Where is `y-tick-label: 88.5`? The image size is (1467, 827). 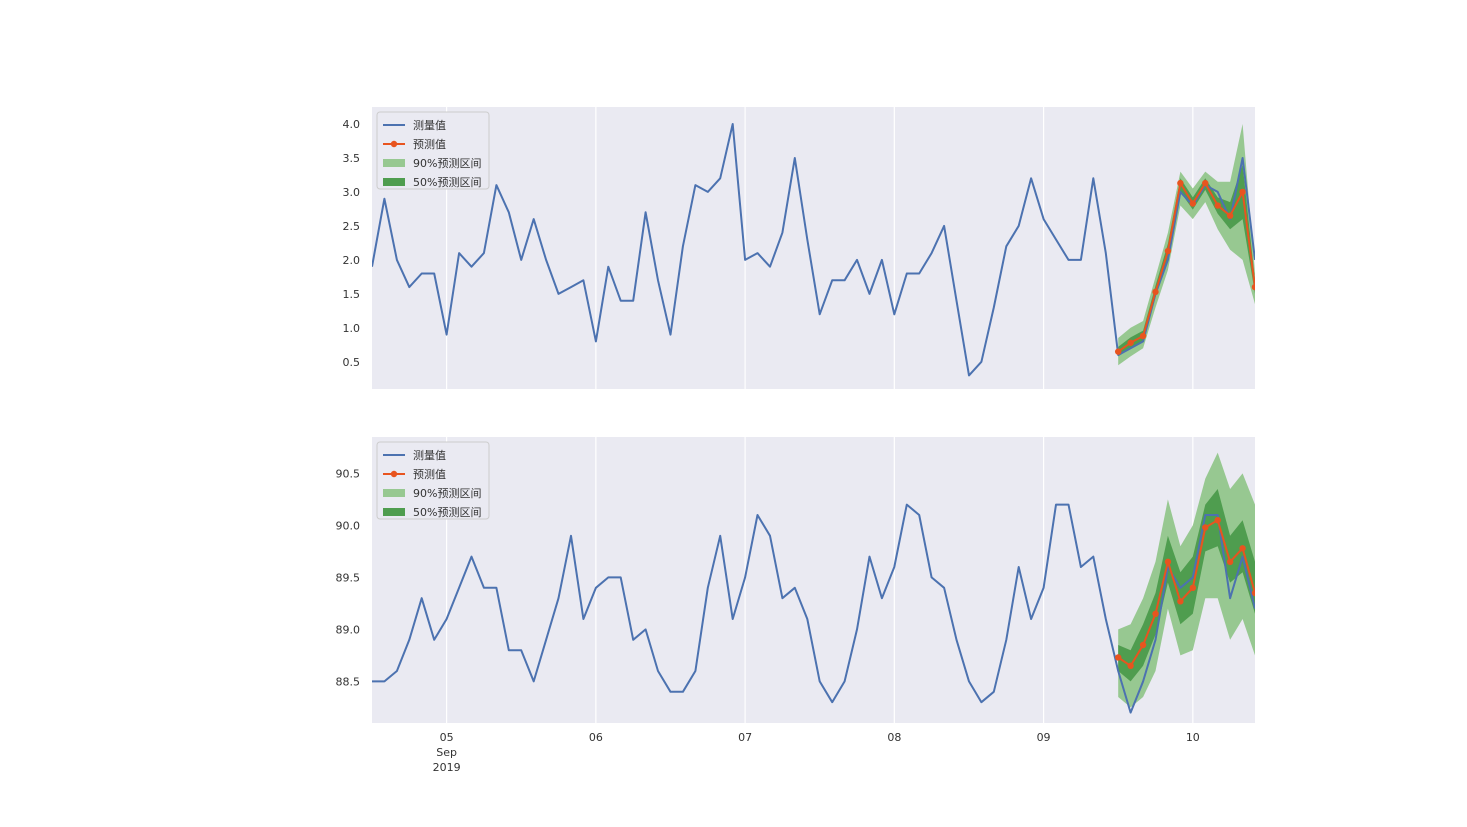 y-tick-label: 88.5 is located at coordinates (348, 681).